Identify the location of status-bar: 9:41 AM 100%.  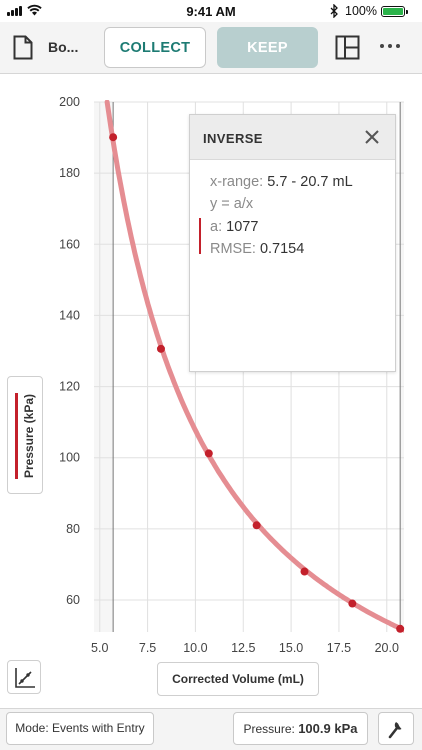
(211, 11).